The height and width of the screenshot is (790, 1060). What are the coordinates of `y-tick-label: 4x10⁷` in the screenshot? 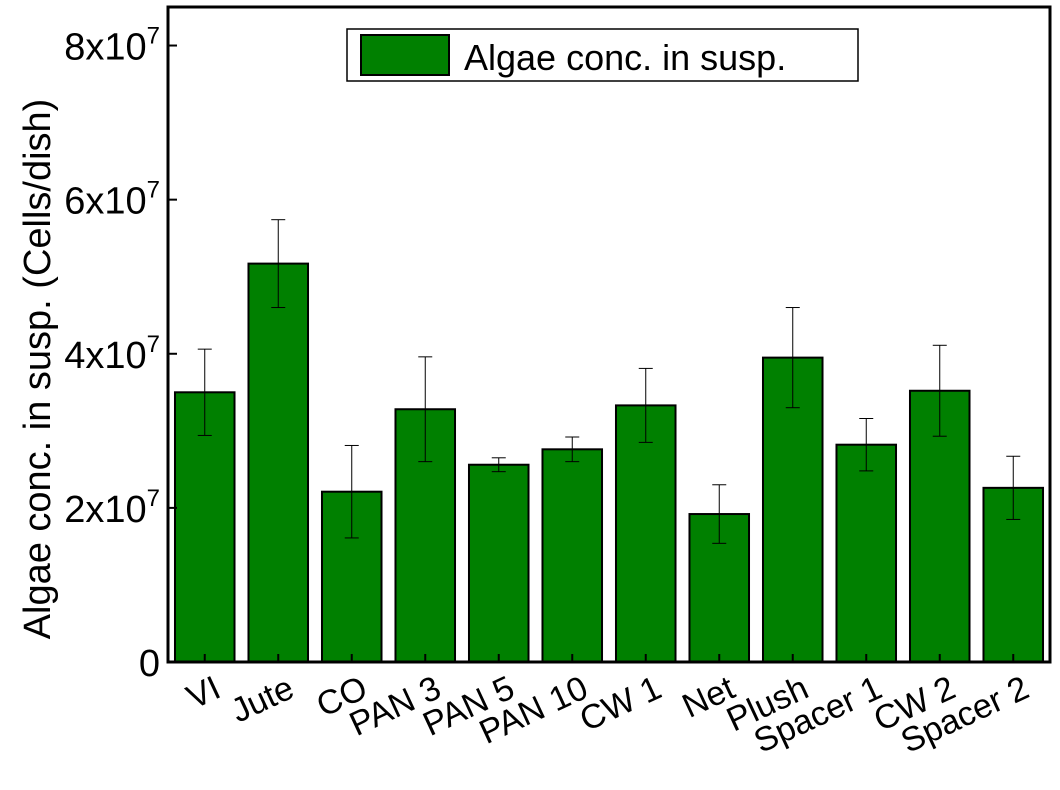 It's located at (112, 354).